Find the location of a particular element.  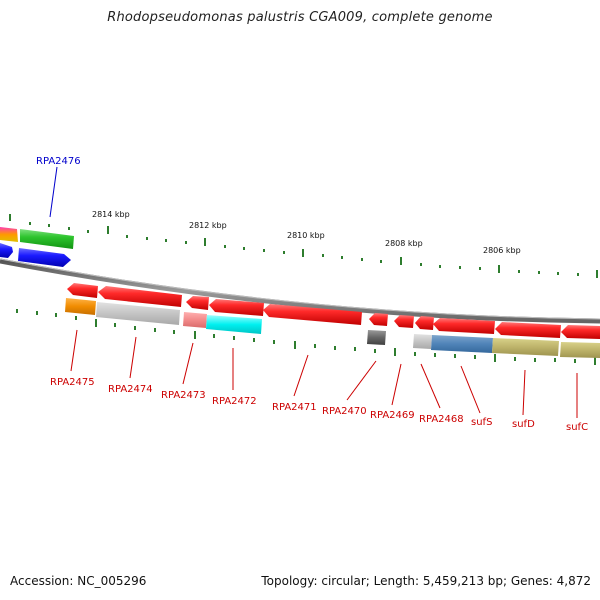

feature-rpa2472-cyan is located at coordinates (234, 324).